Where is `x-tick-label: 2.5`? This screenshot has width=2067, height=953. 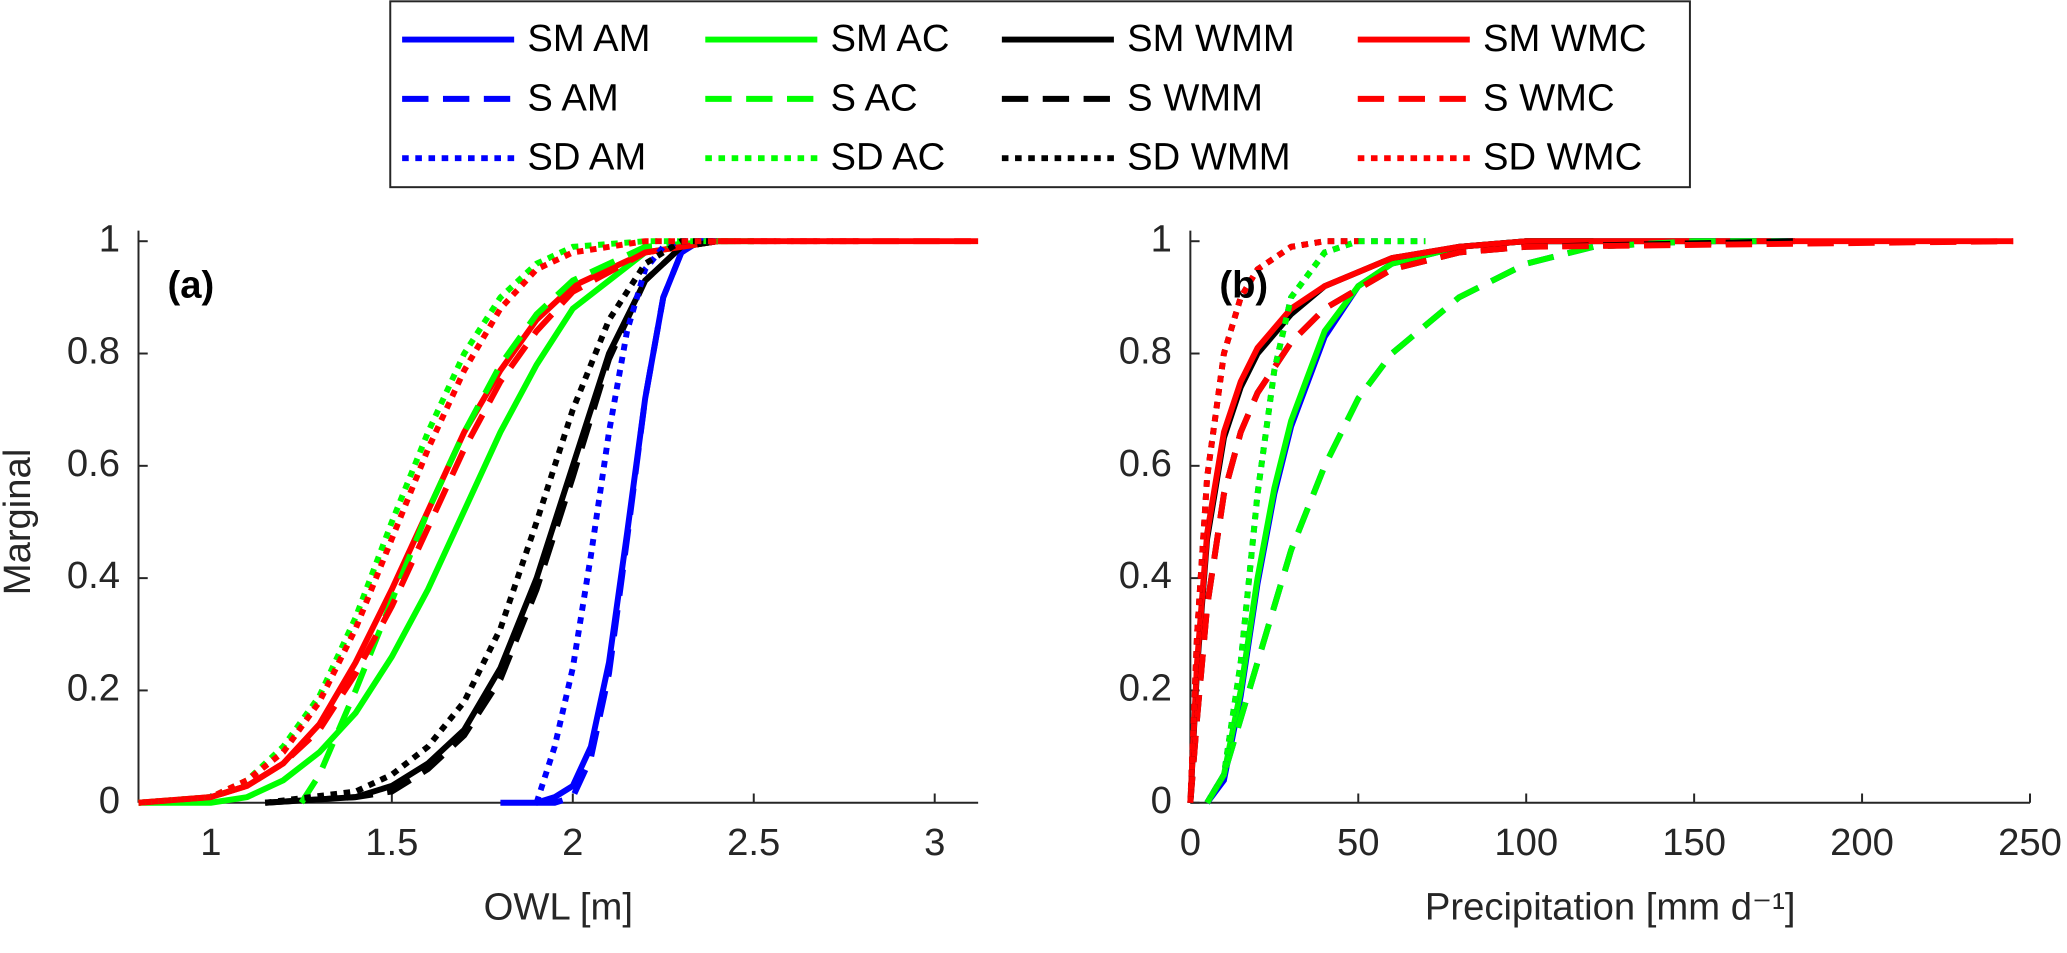 x-tick-label: 2.5 is located at coordinates (753, 842).